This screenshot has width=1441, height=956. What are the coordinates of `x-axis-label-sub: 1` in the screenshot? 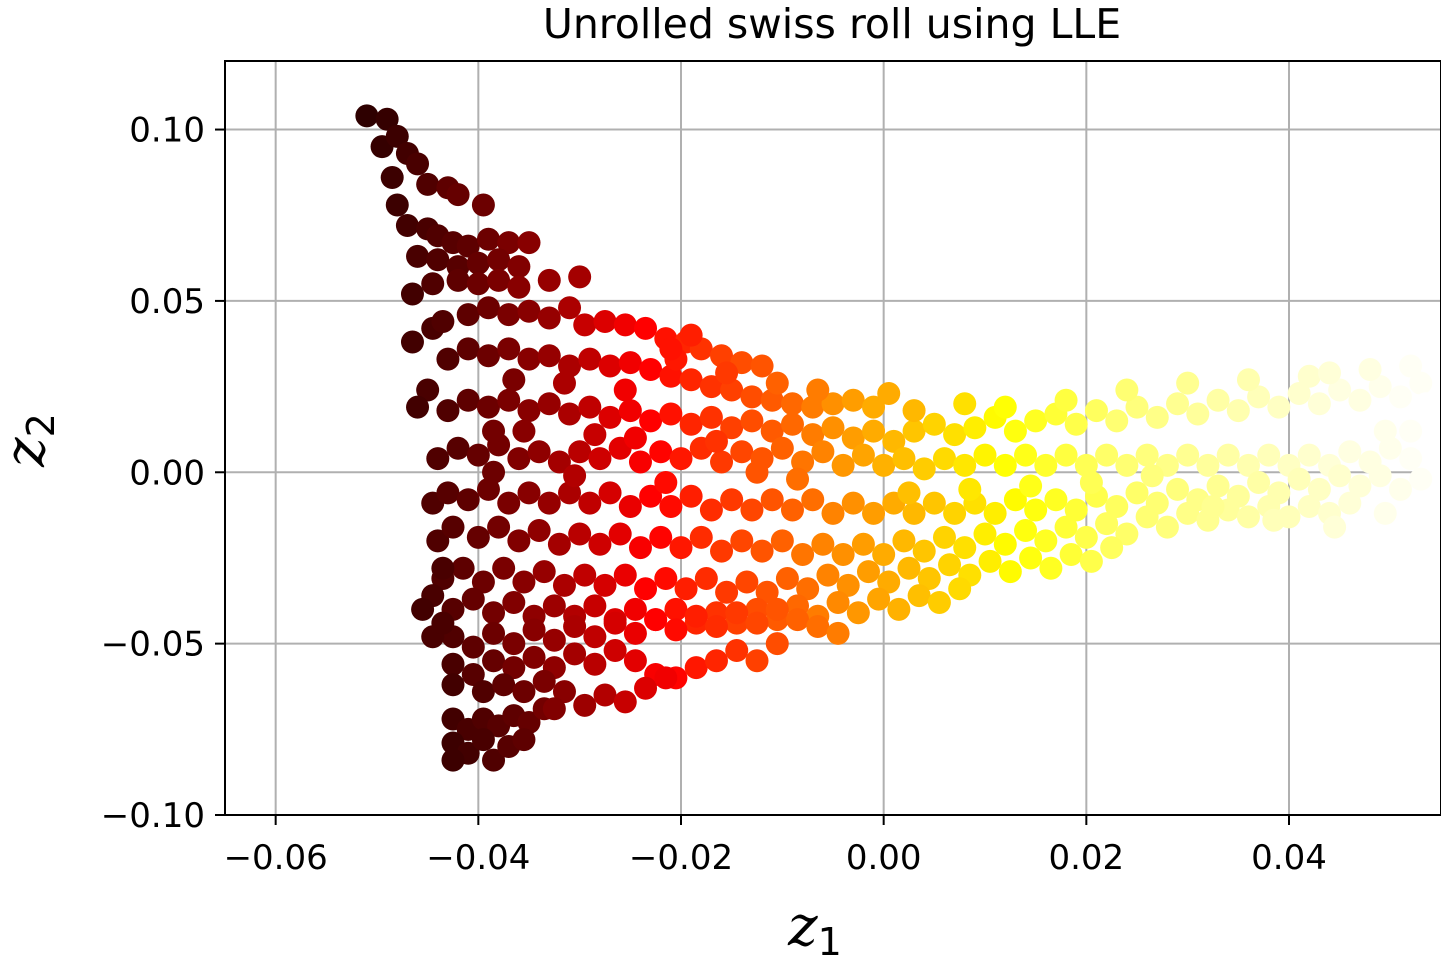 It's located at (830, 938).